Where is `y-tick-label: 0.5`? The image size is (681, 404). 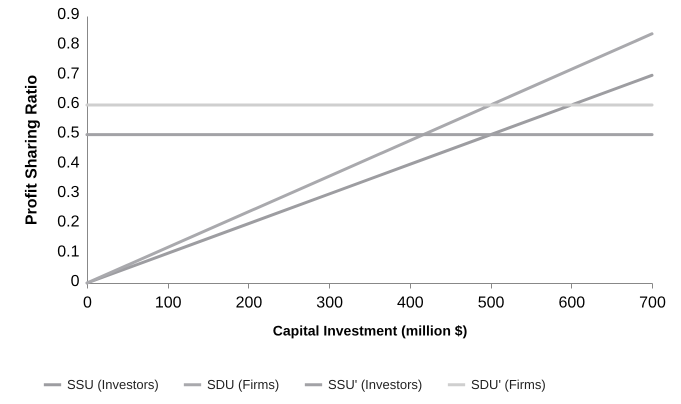 y-tick-label: 0.5 is located at coordinates (68, 133).